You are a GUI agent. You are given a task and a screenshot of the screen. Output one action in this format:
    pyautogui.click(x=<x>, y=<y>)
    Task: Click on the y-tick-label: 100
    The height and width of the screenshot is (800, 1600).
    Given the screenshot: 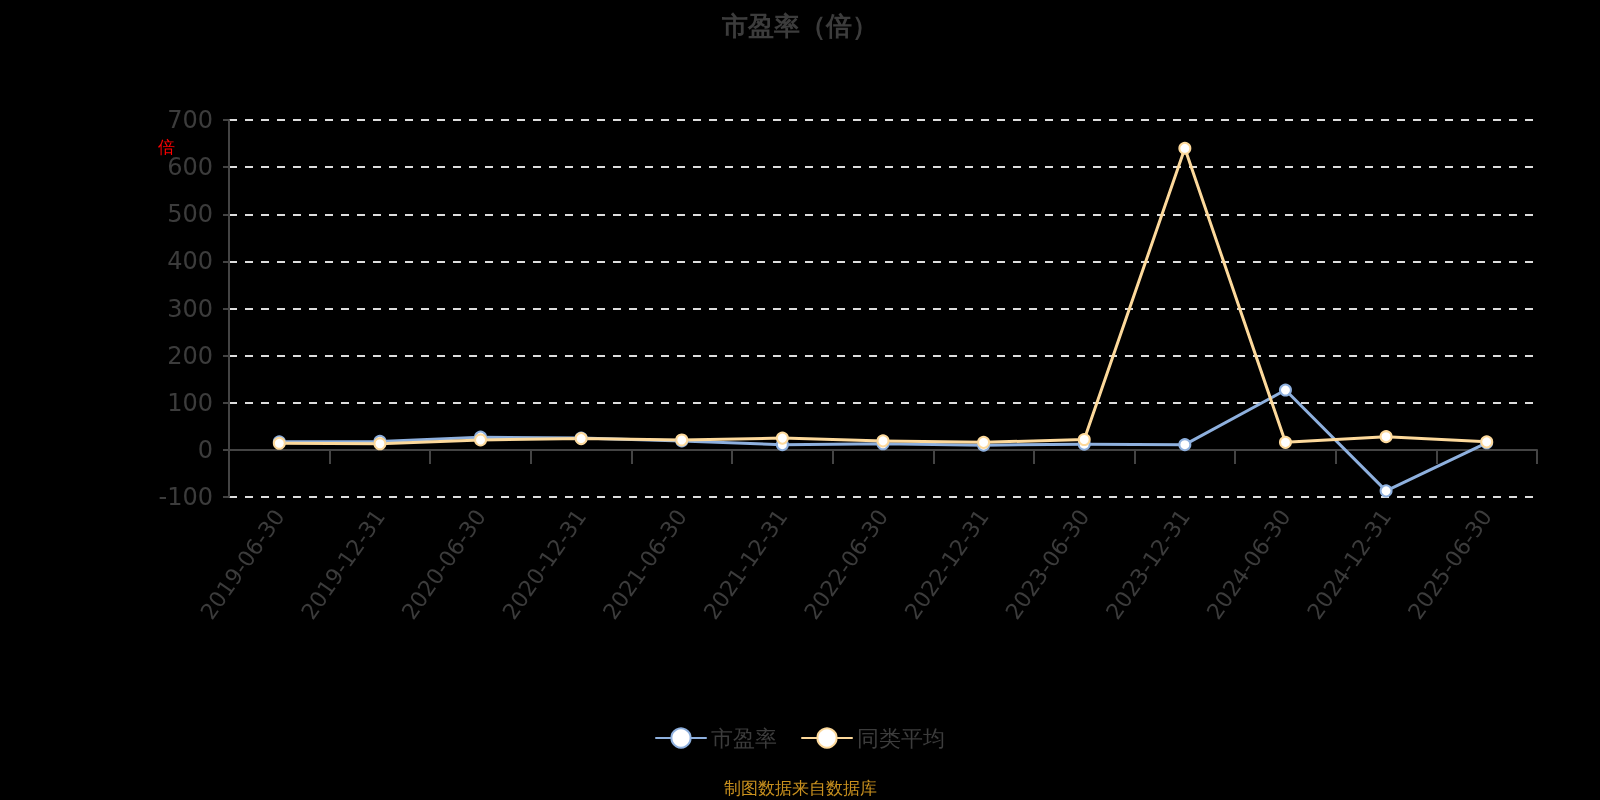 What is the action you would take?
    pyautogui.click(x=190, y=402)
    